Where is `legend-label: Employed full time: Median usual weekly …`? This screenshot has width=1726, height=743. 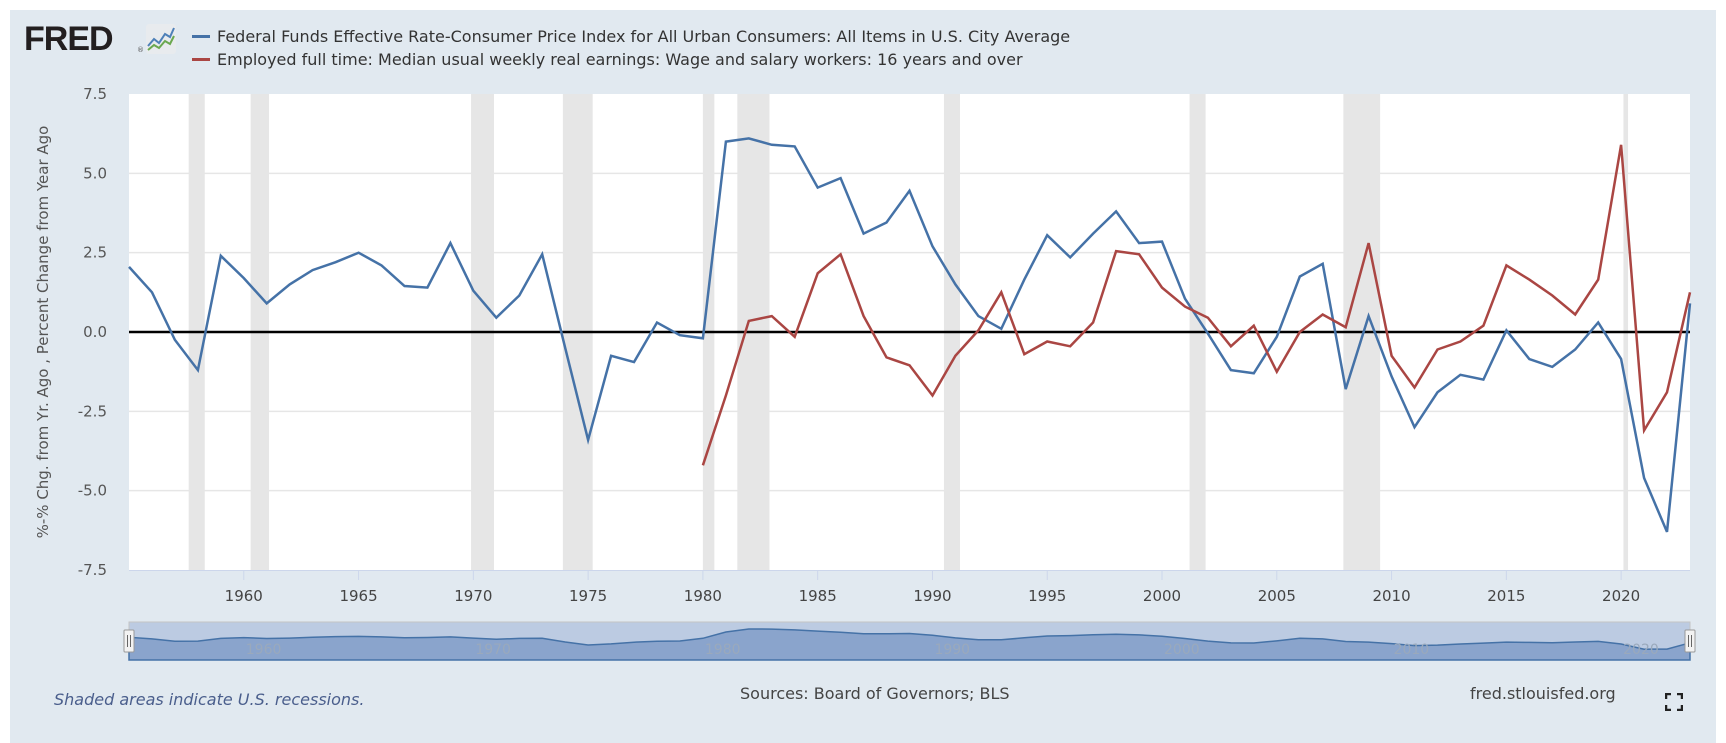
legend-label: Employed full time: Median usual weekly … is located at coordinates (620, 59).